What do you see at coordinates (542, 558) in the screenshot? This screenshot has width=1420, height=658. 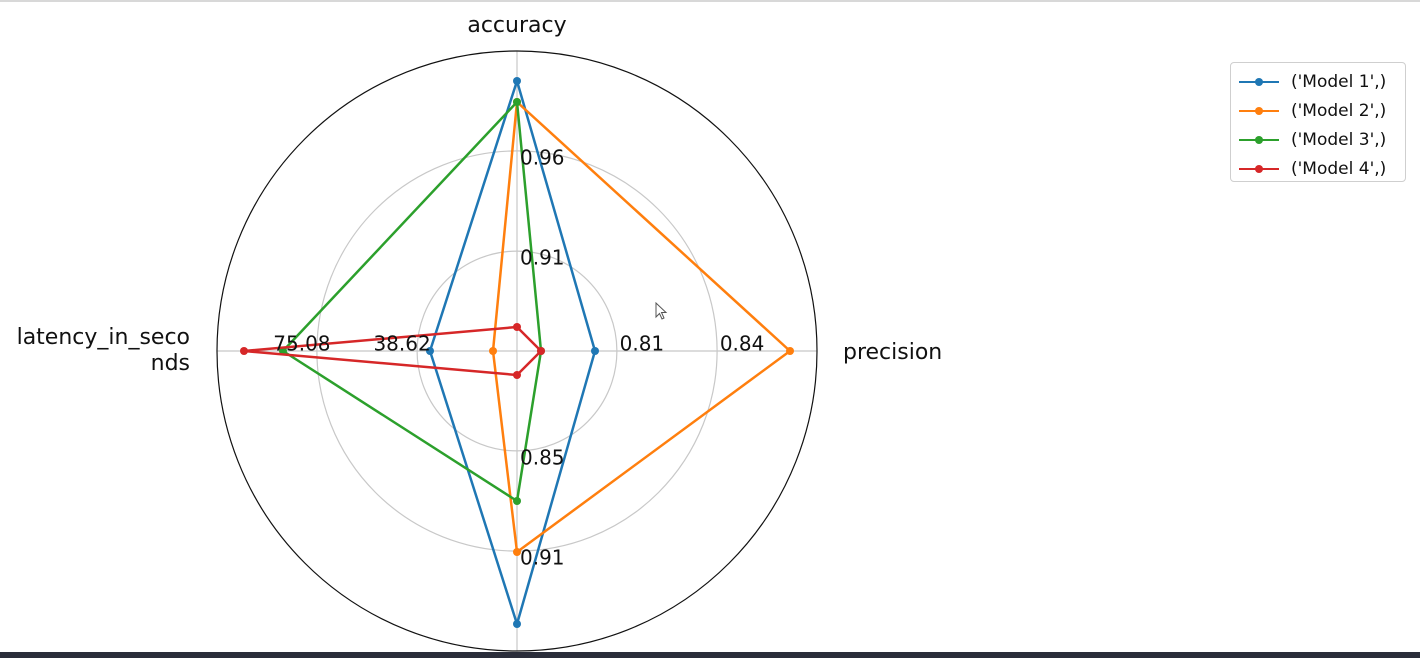 I see `tick-label-2-1: 0.91` at bounding box center [542, 558].